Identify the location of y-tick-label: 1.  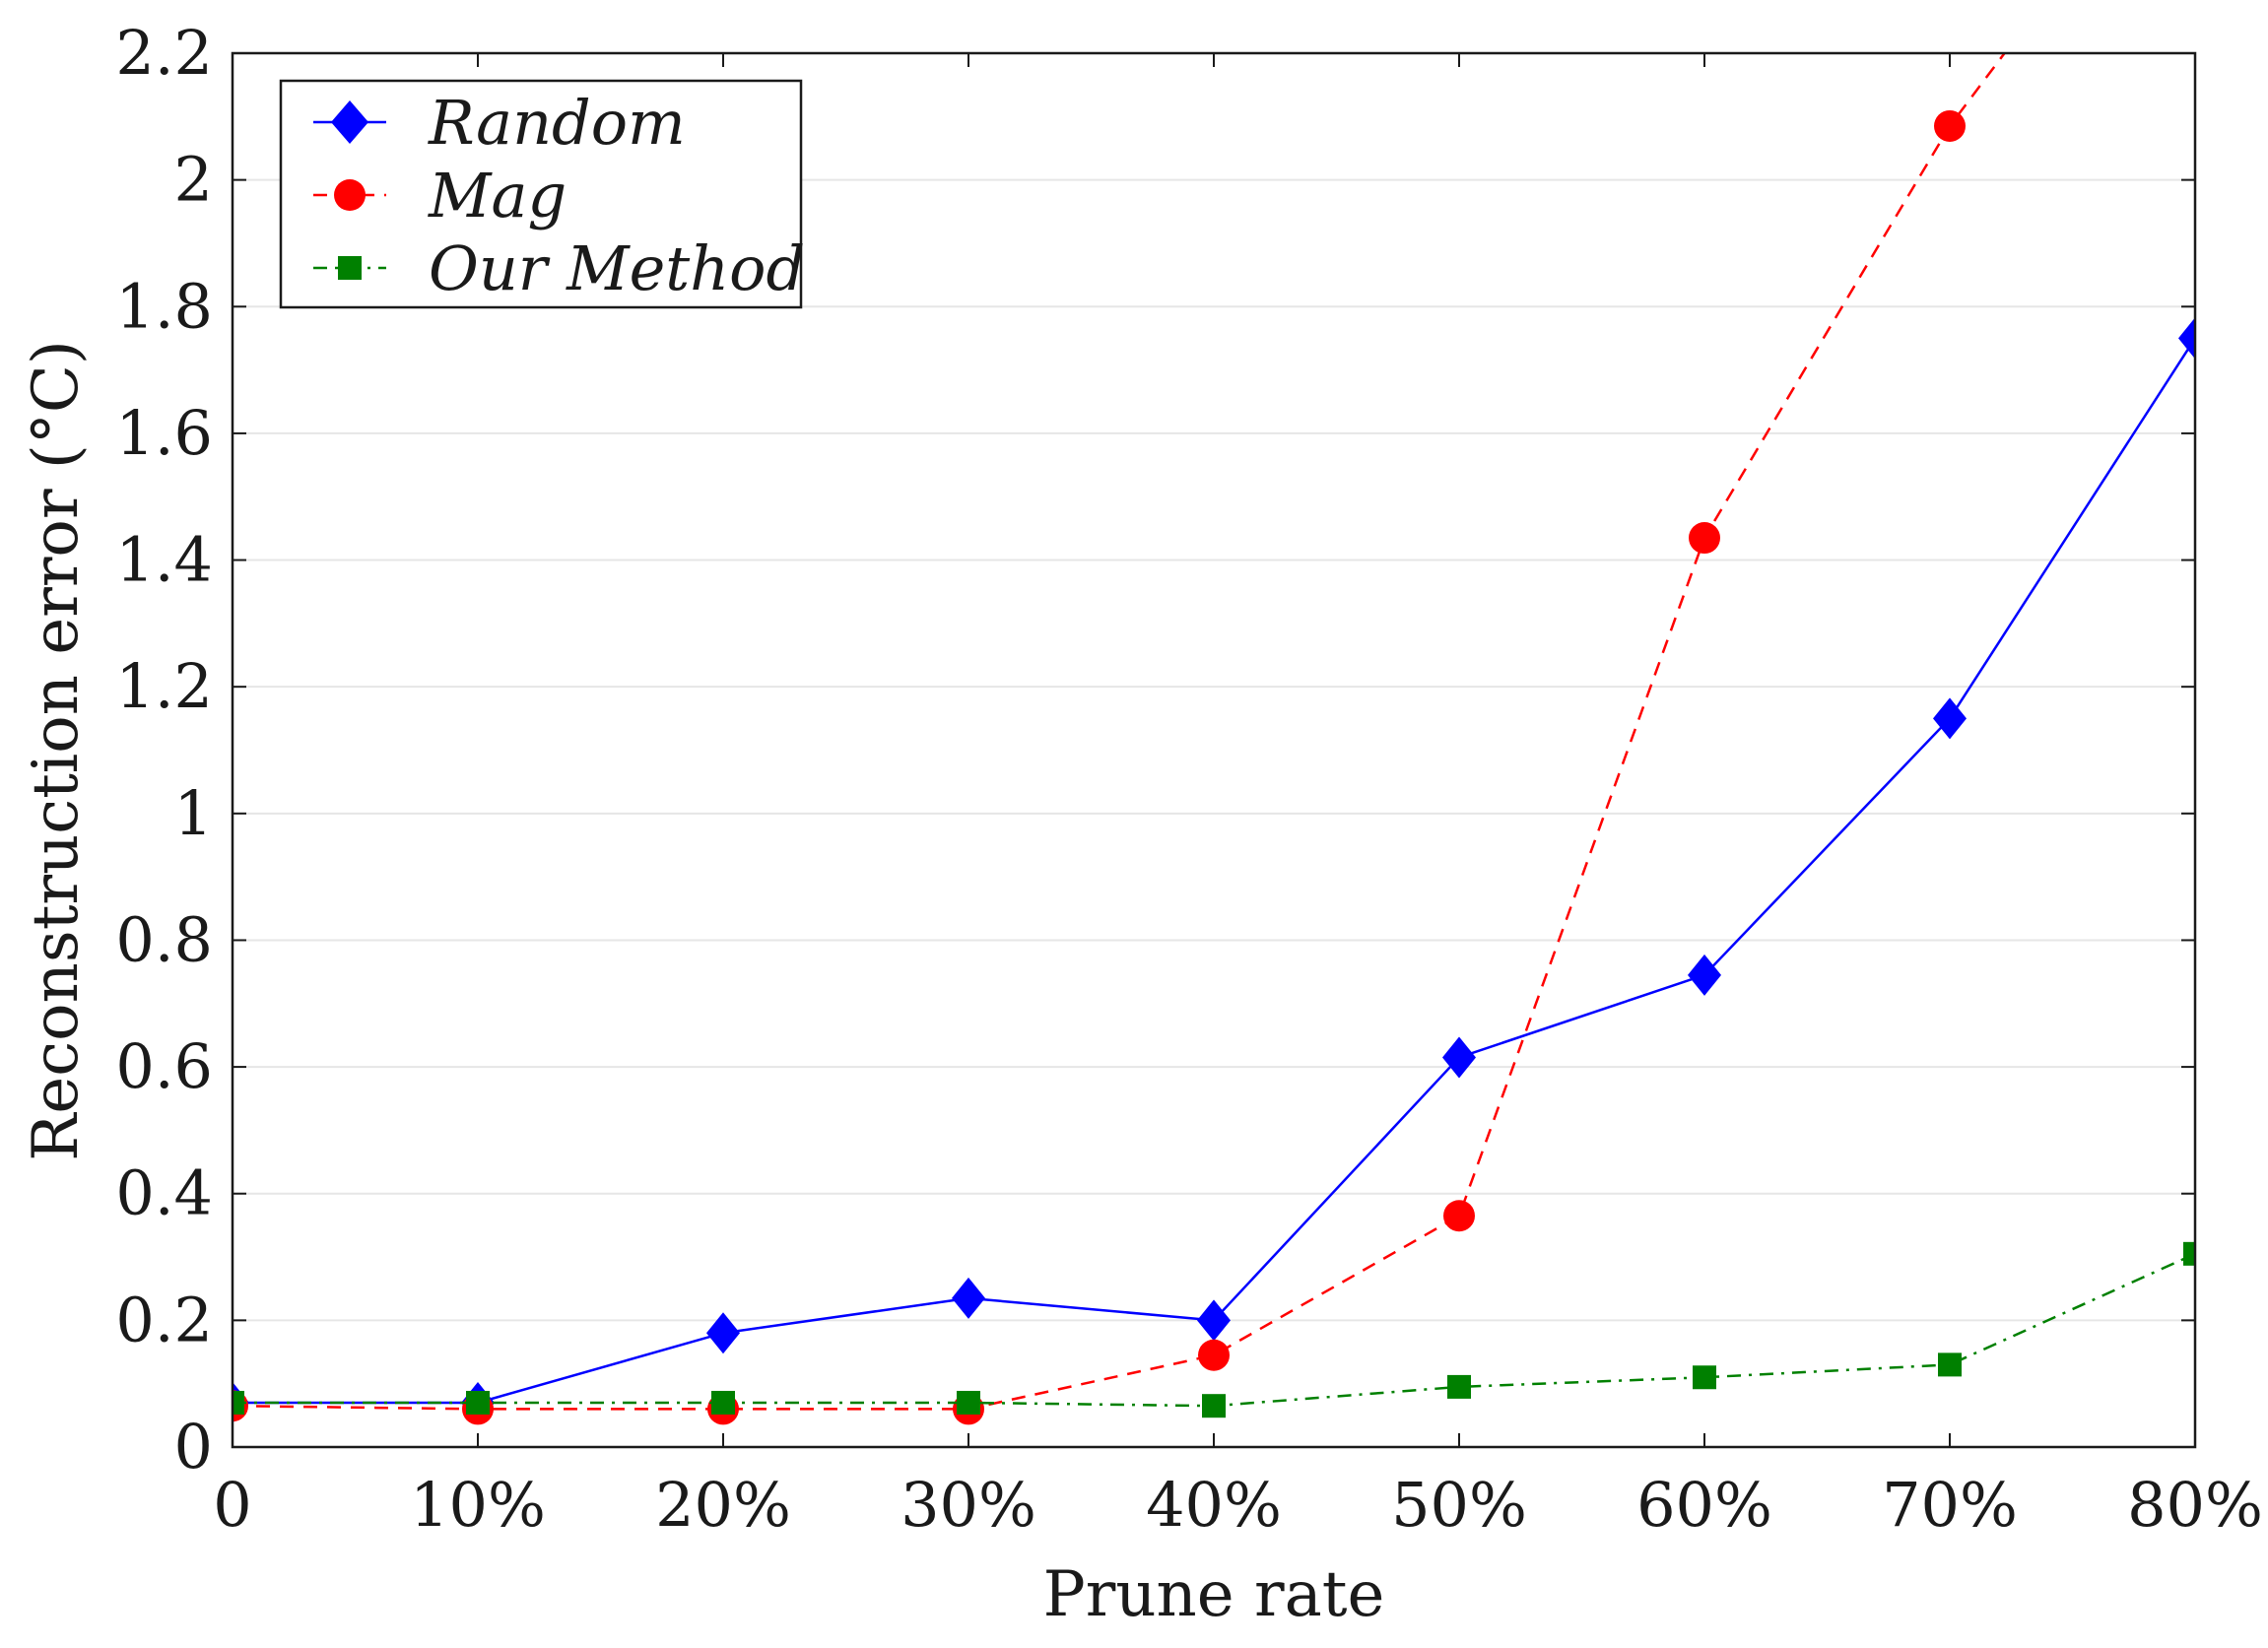
(193, 813).